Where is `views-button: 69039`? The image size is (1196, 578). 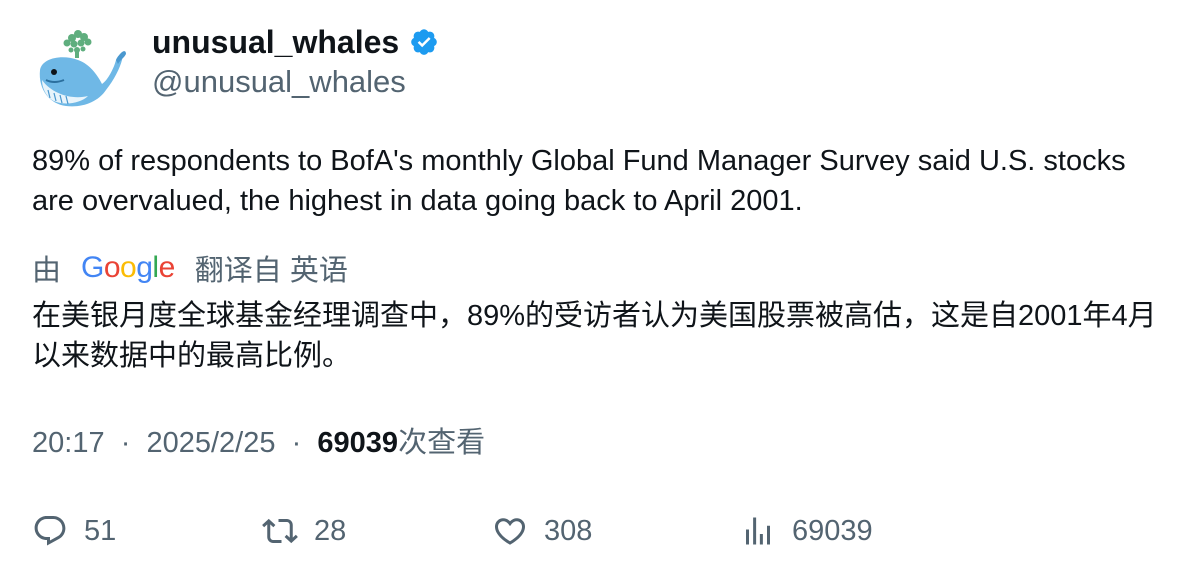
views-button: 69039 is located at coordinates (806, 531).